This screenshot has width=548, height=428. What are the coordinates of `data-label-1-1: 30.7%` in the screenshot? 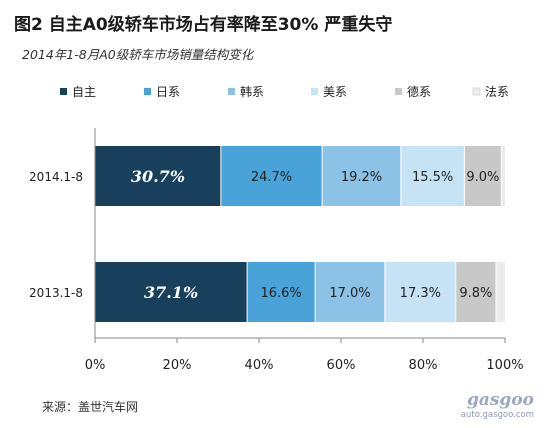 It's located at (158, 176).